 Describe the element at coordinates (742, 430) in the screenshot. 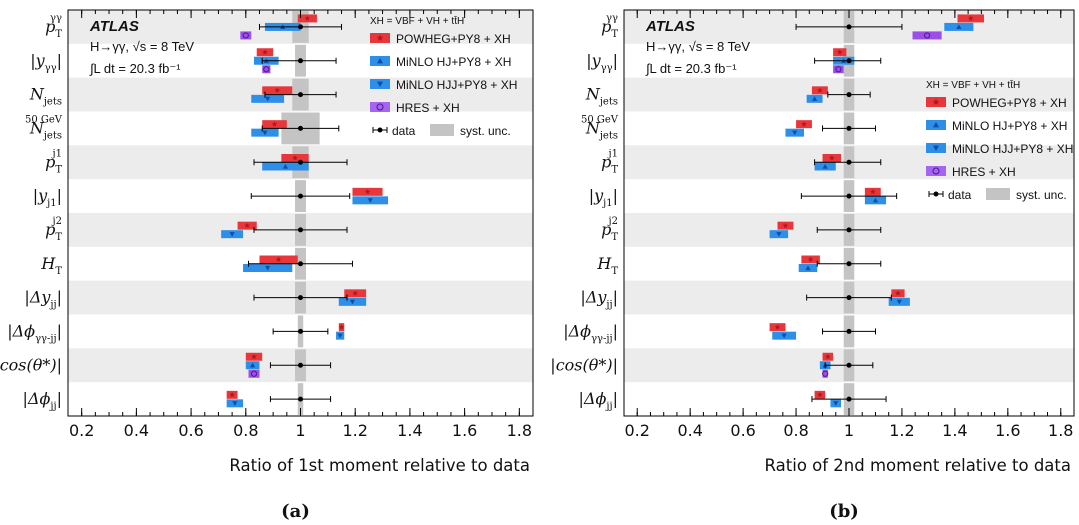

I see `x-tick-label: 0.6` at that location.